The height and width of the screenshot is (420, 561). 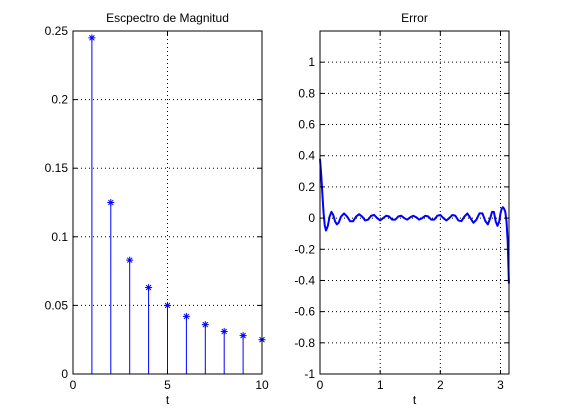 What do you see at coordinates (311, 62) in the screenshot?
I see `y-tick-label: 1` at bounding box center [311, 62].